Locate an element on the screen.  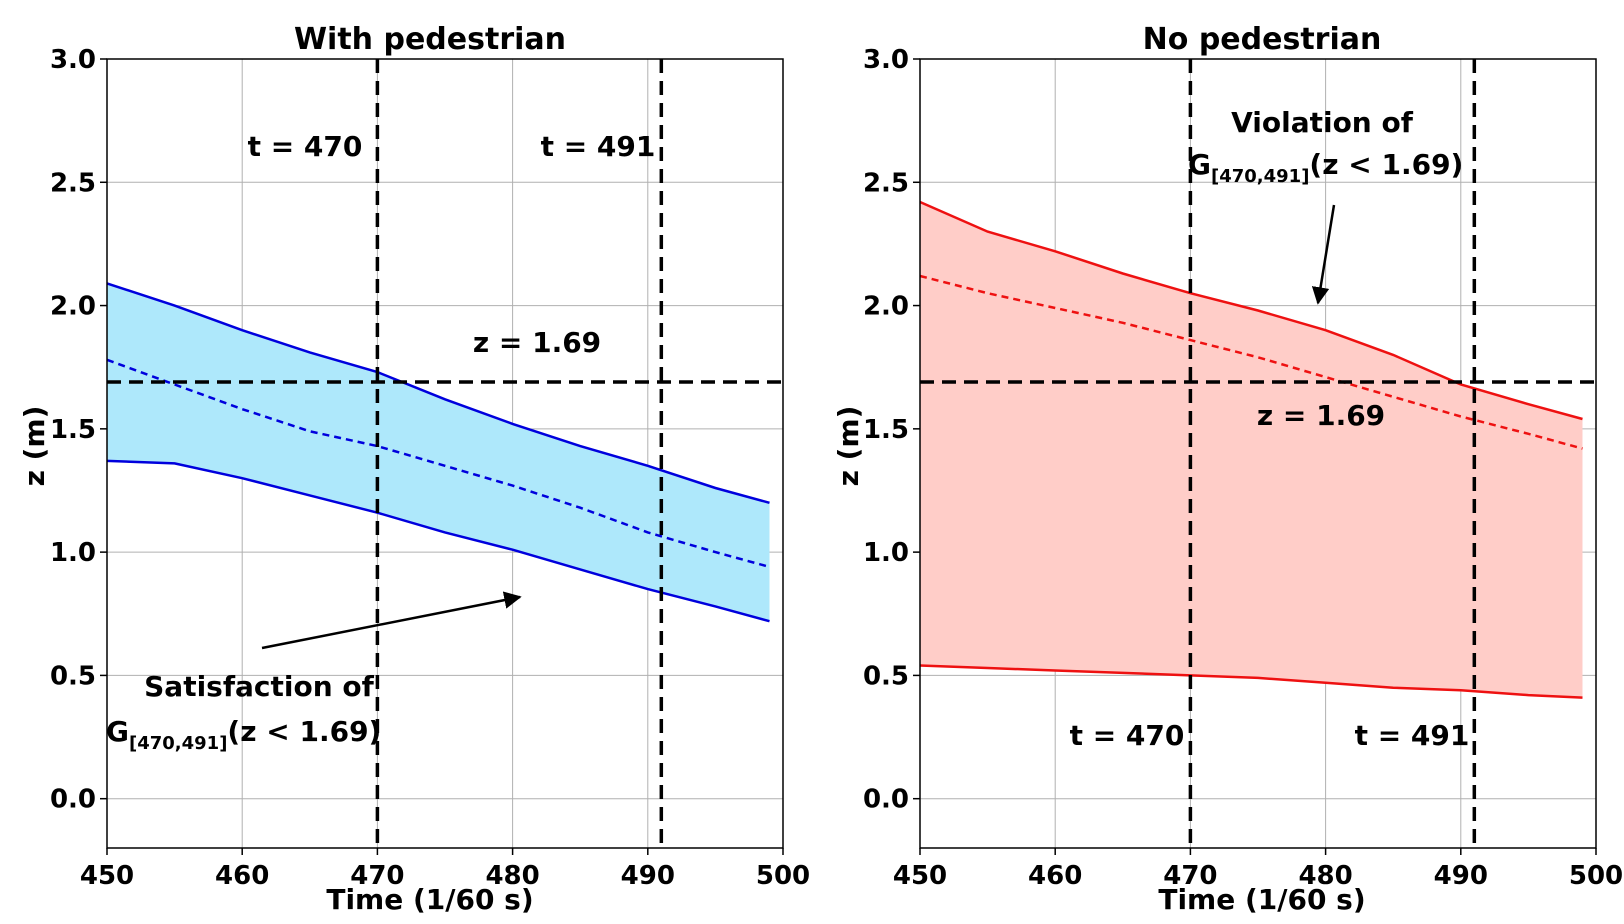
chart-title: With pedestrian is located at coordinates (430, 39).